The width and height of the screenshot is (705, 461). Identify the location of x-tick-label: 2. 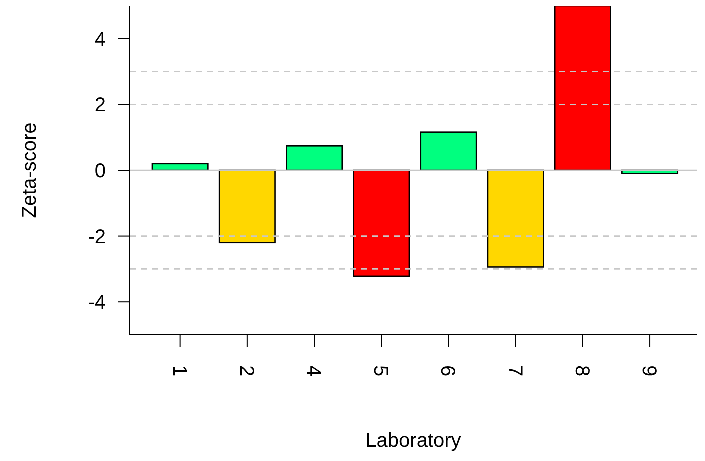
(246, 371).